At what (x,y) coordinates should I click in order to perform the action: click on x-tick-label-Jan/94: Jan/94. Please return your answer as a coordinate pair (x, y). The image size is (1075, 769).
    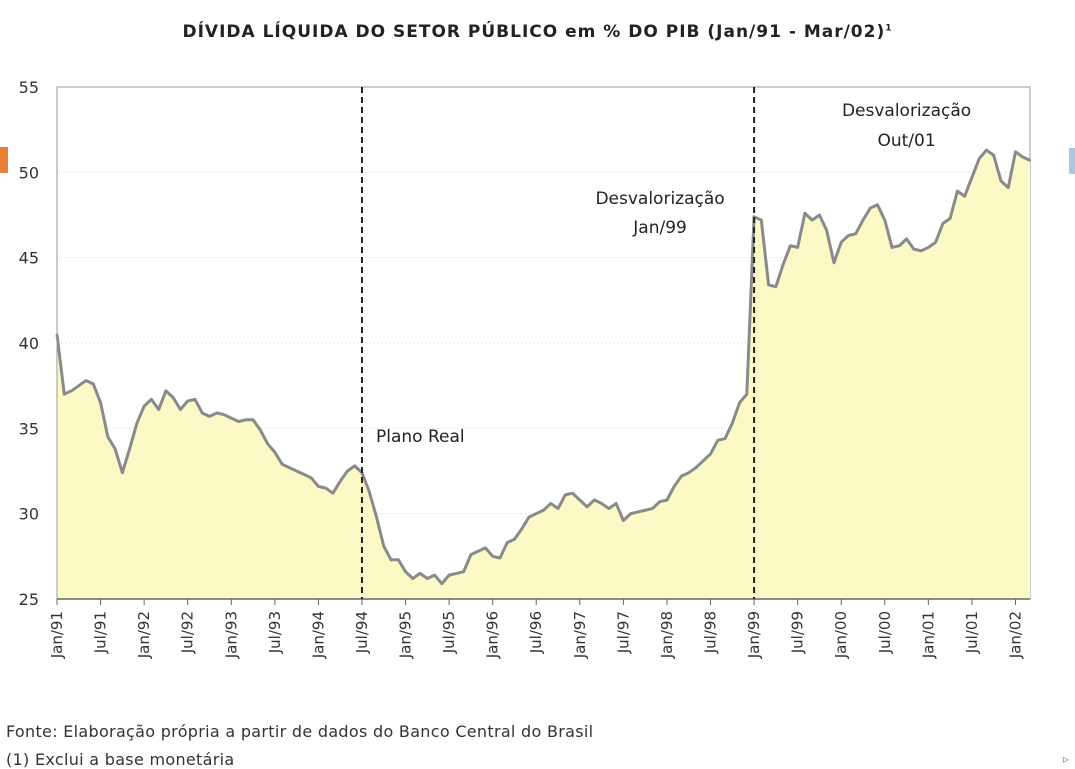
    Looking at the image, I should click on (318, 635).